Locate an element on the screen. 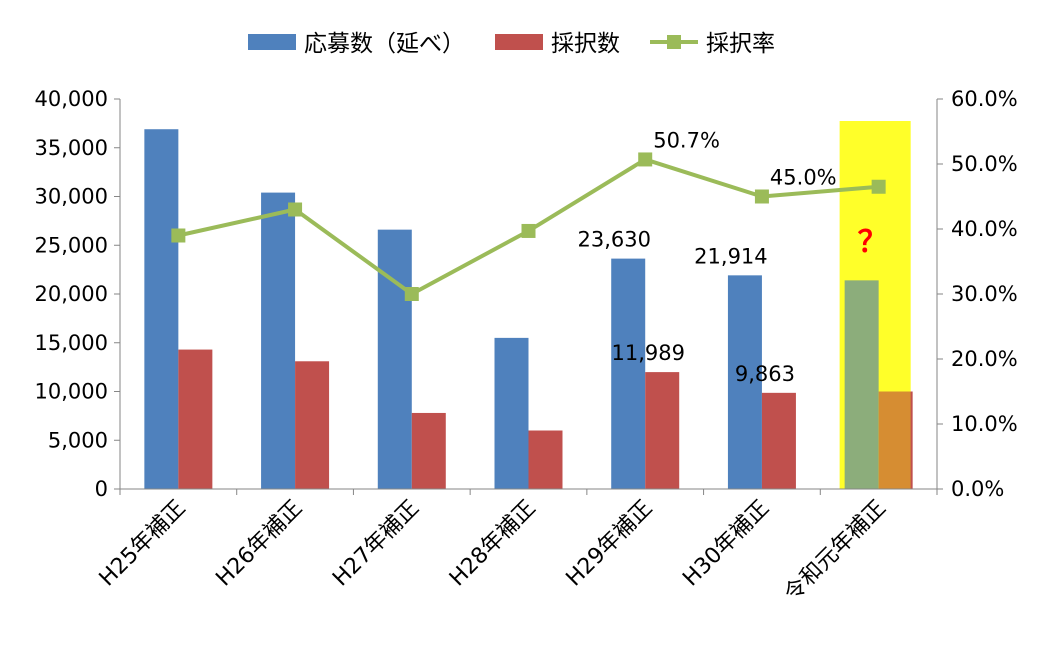  highlight-overlay is located at coordinates (875, 305).